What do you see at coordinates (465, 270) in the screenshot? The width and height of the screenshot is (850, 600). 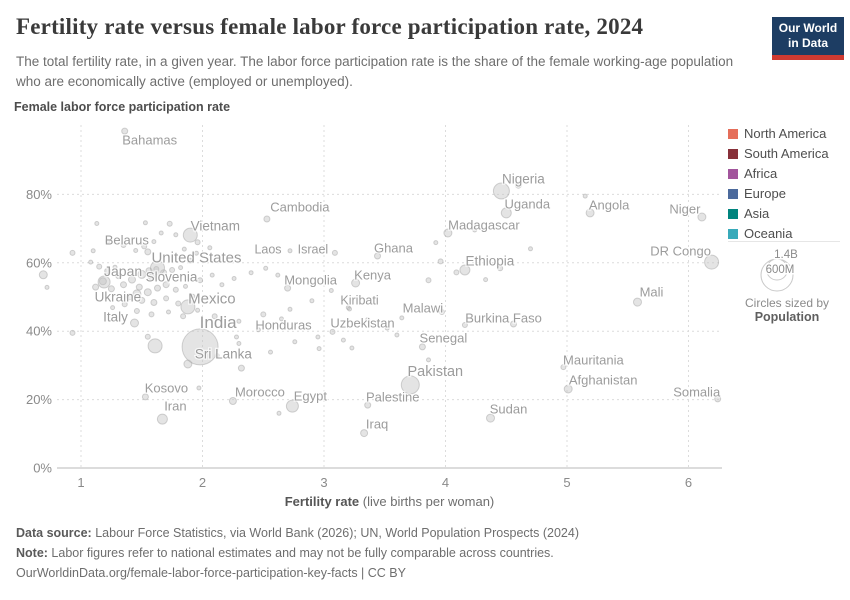 I see `data-point-ethiopia` at bounding box center [465, 270].